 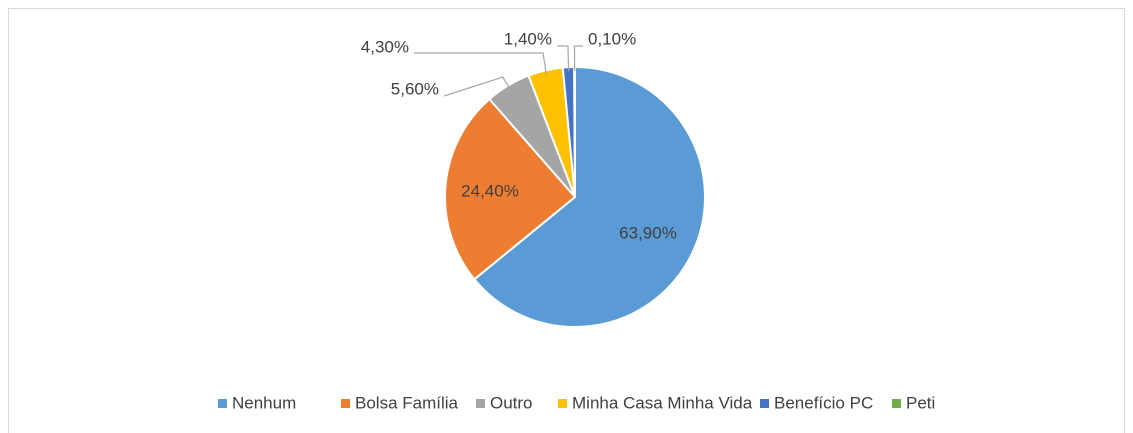 What do you see at coordinates (612, 38) in the screenshot?
I see `data-label: 0,10%` at bounding box center [612, 38].